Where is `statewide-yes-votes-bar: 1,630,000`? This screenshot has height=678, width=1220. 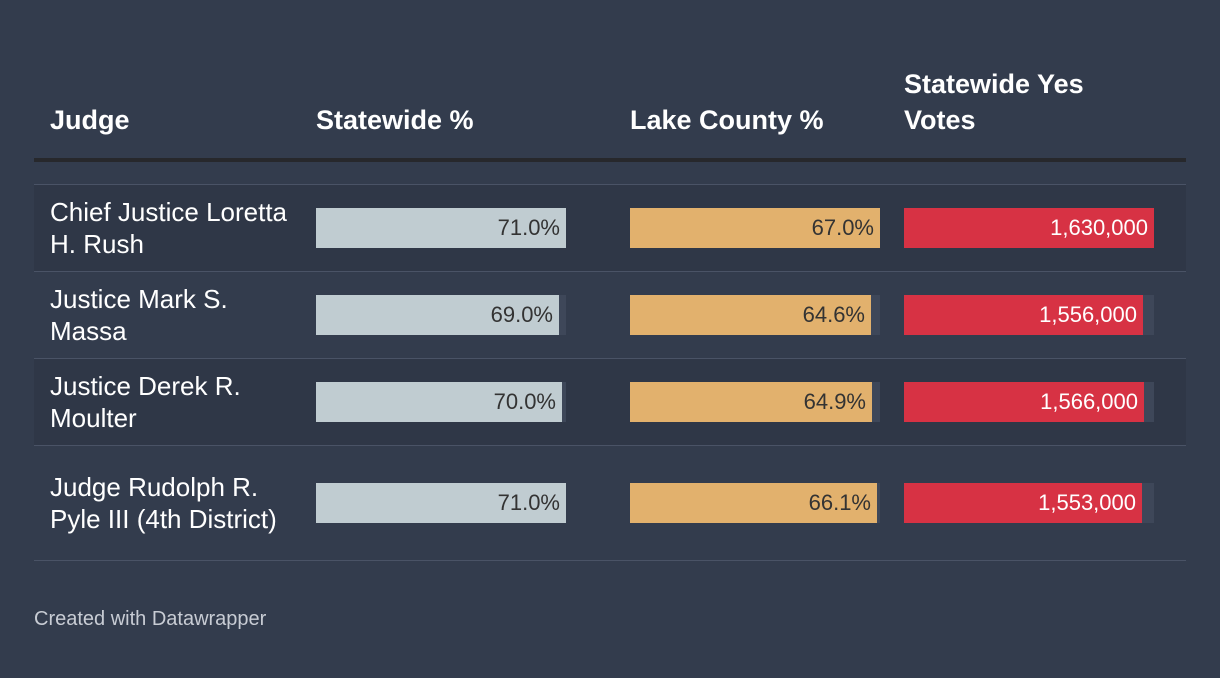
statewide-yes-votes-bar: 1,630,000 is located at coordinates (1029, 228).